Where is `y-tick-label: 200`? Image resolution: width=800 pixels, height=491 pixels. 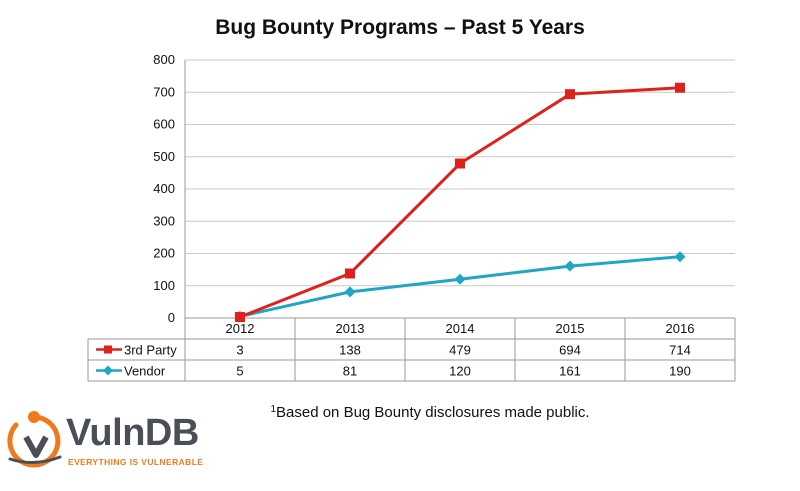 y-tick-label: 200 is located at coordinates (164, 253).